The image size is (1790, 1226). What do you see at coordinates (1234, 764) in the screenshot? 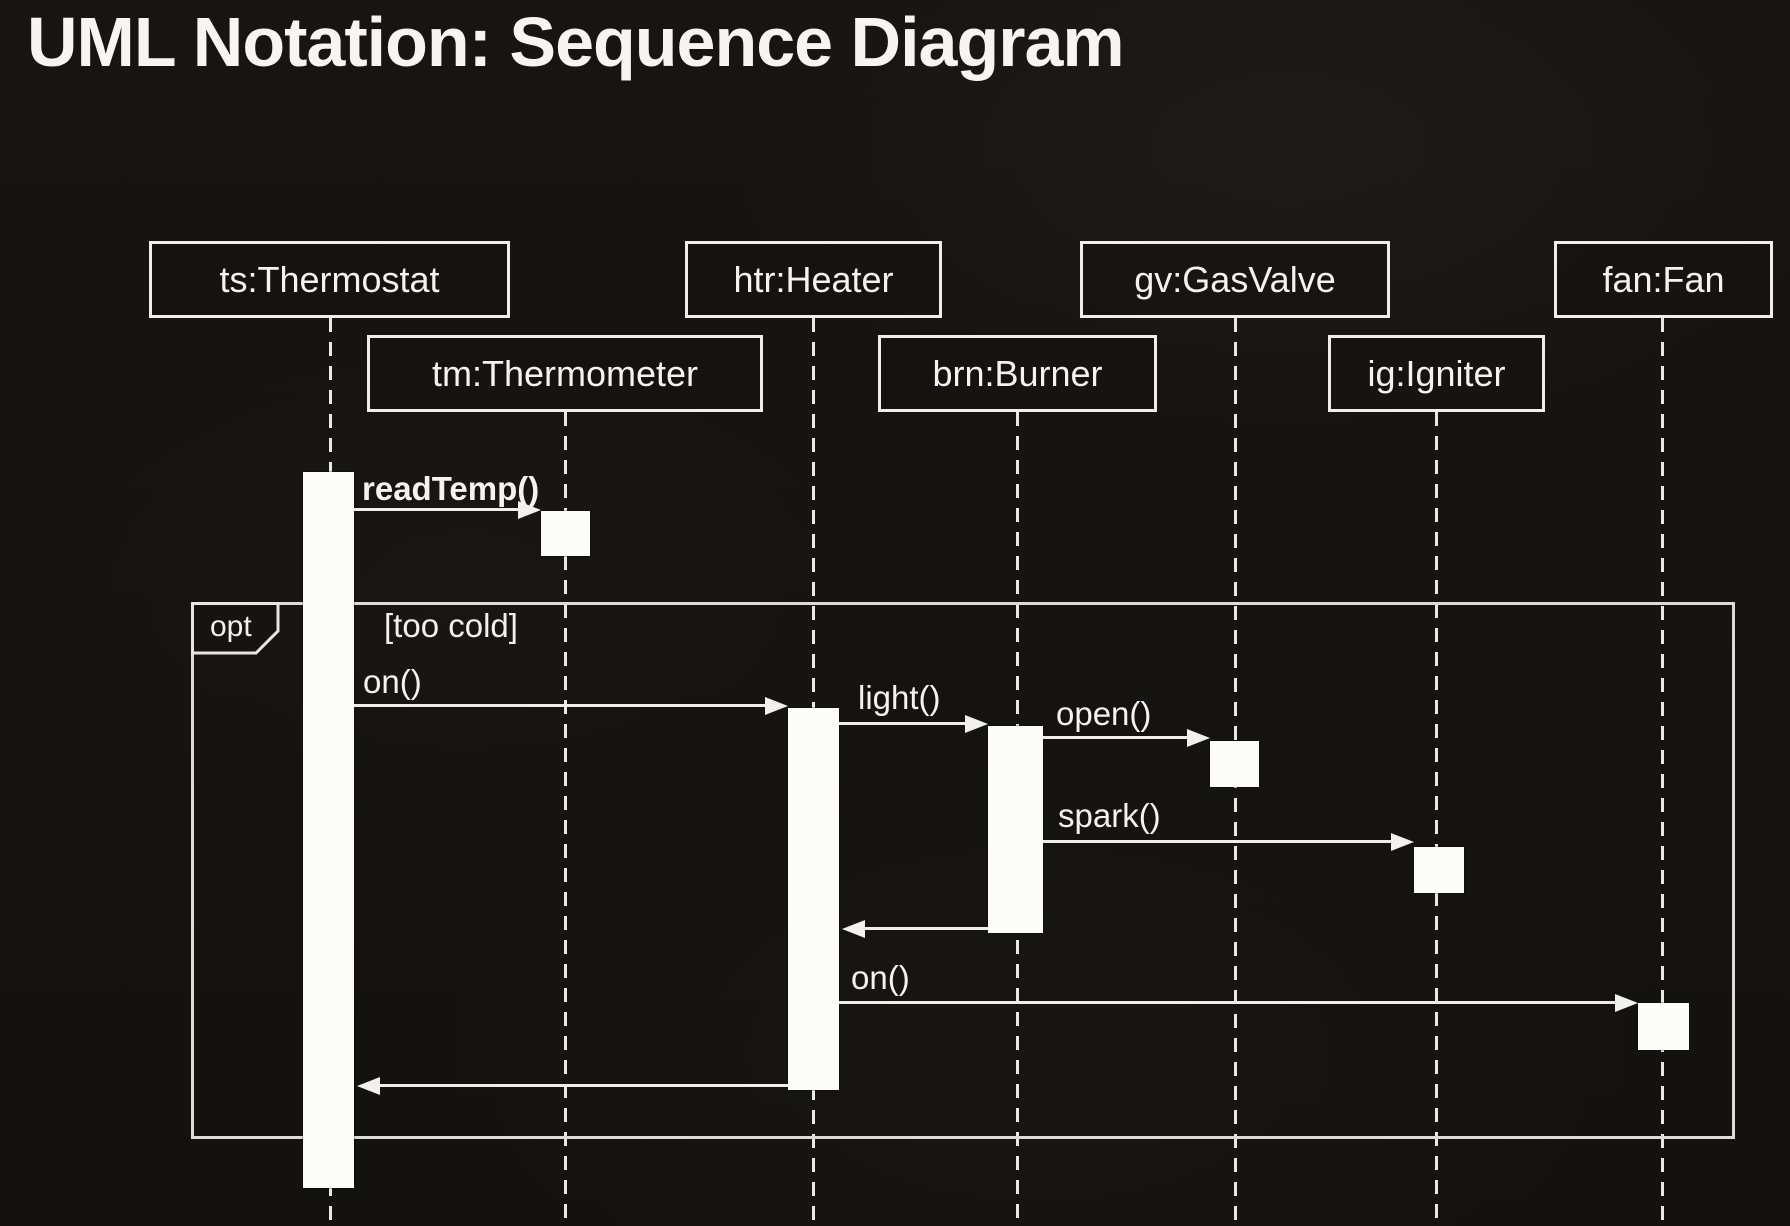
I see `activation-gv` at bounding box center [1234, 764].